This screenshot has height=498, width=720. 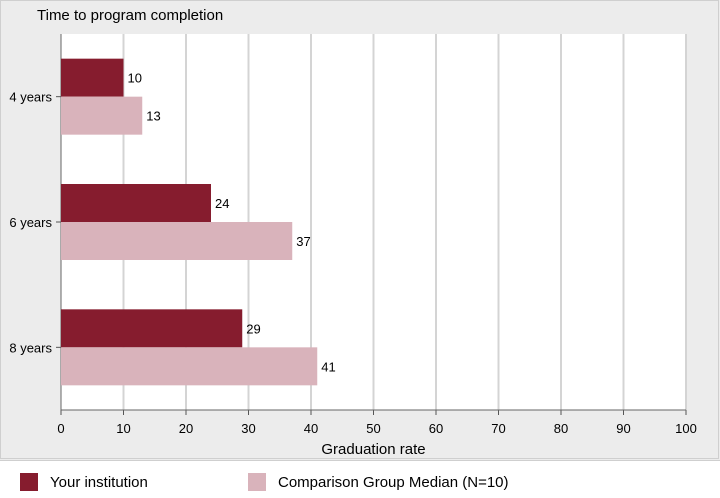 I want to click on data-label: 13, so click(x=153, y=116).